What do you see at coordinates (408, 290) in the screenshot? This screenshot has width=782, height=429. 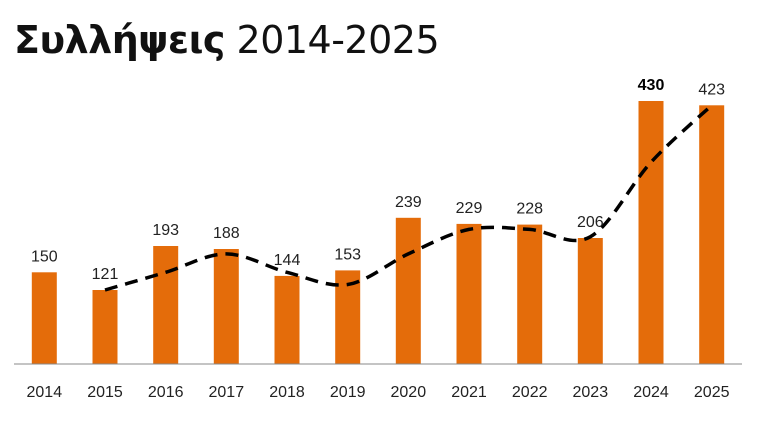 I see `bar-2020` at bounding box center [408, 290].